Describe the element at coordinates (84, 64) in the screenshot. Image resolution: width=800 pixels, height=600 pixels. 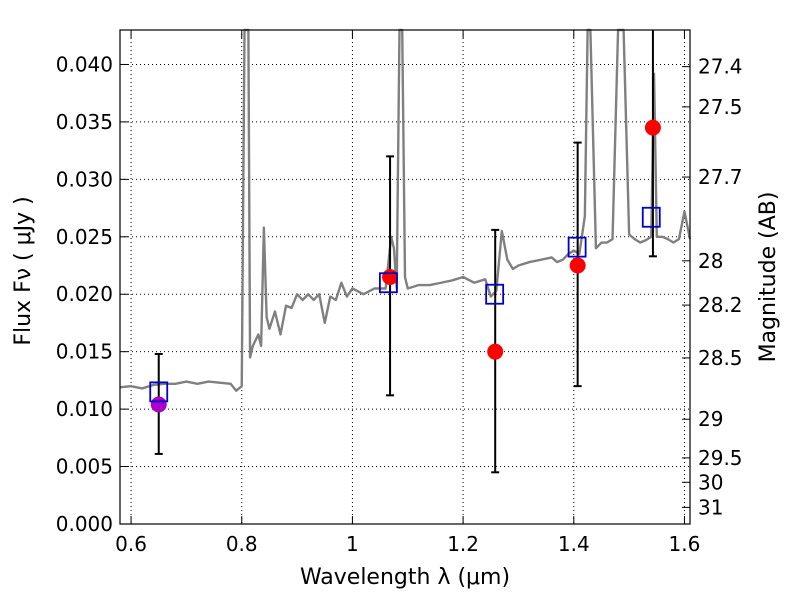
I see `y-tick-label: 0.040` at that location.